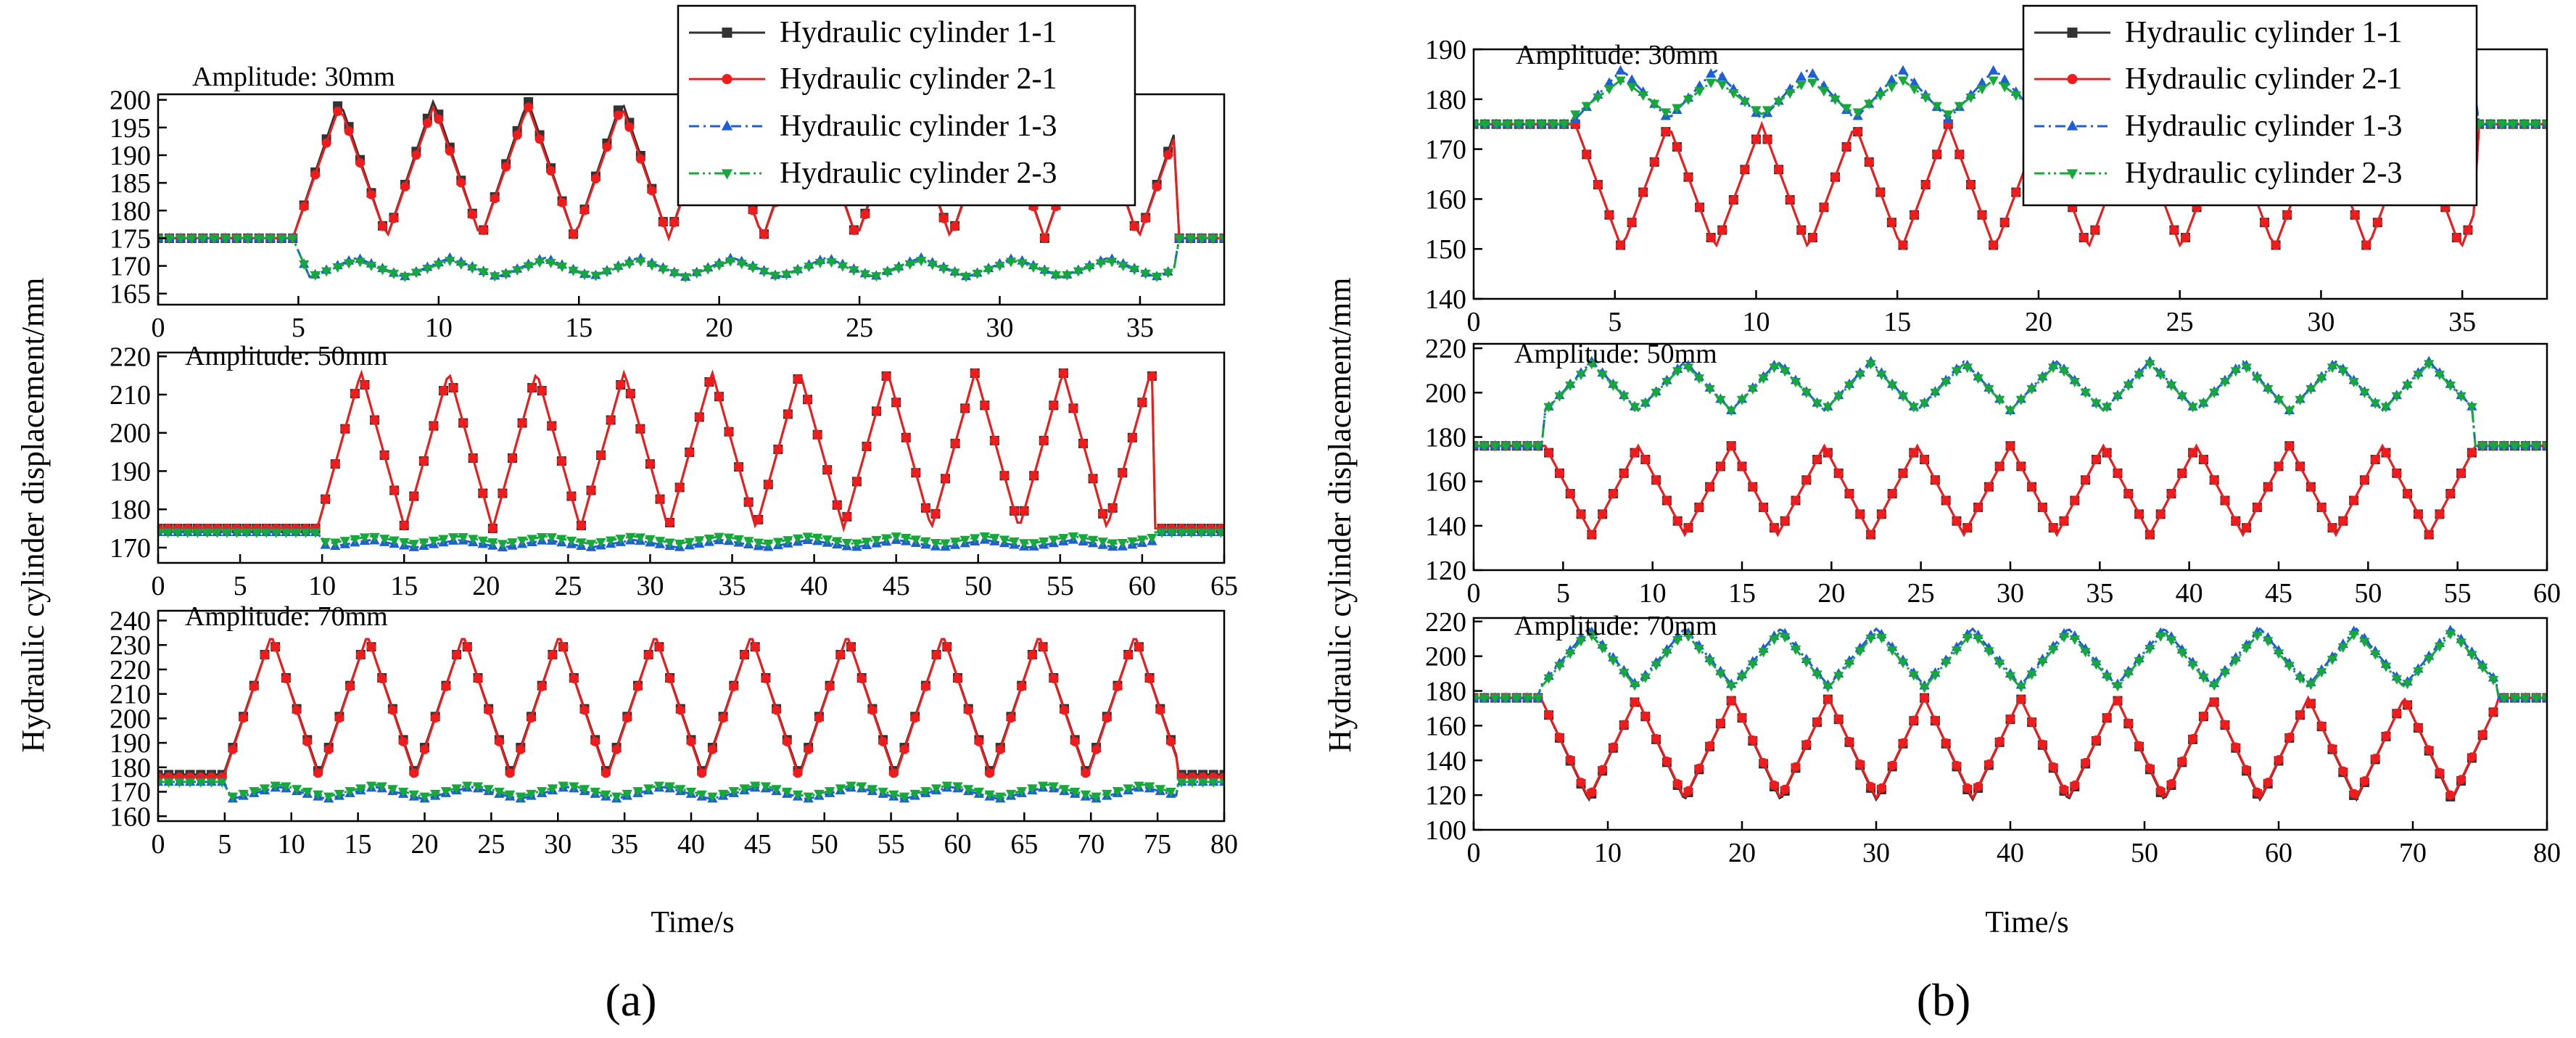  I want to click on subplot-6-x-tick-label: 0, so click(1474, 853).